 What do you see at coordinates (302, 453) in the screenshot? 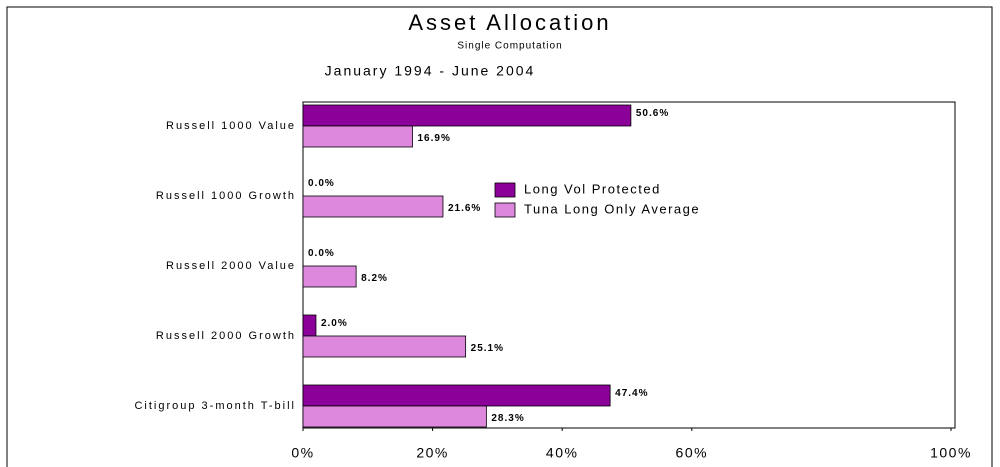
I see `x-tick-label: 0%` at bounding box center [302, 453].